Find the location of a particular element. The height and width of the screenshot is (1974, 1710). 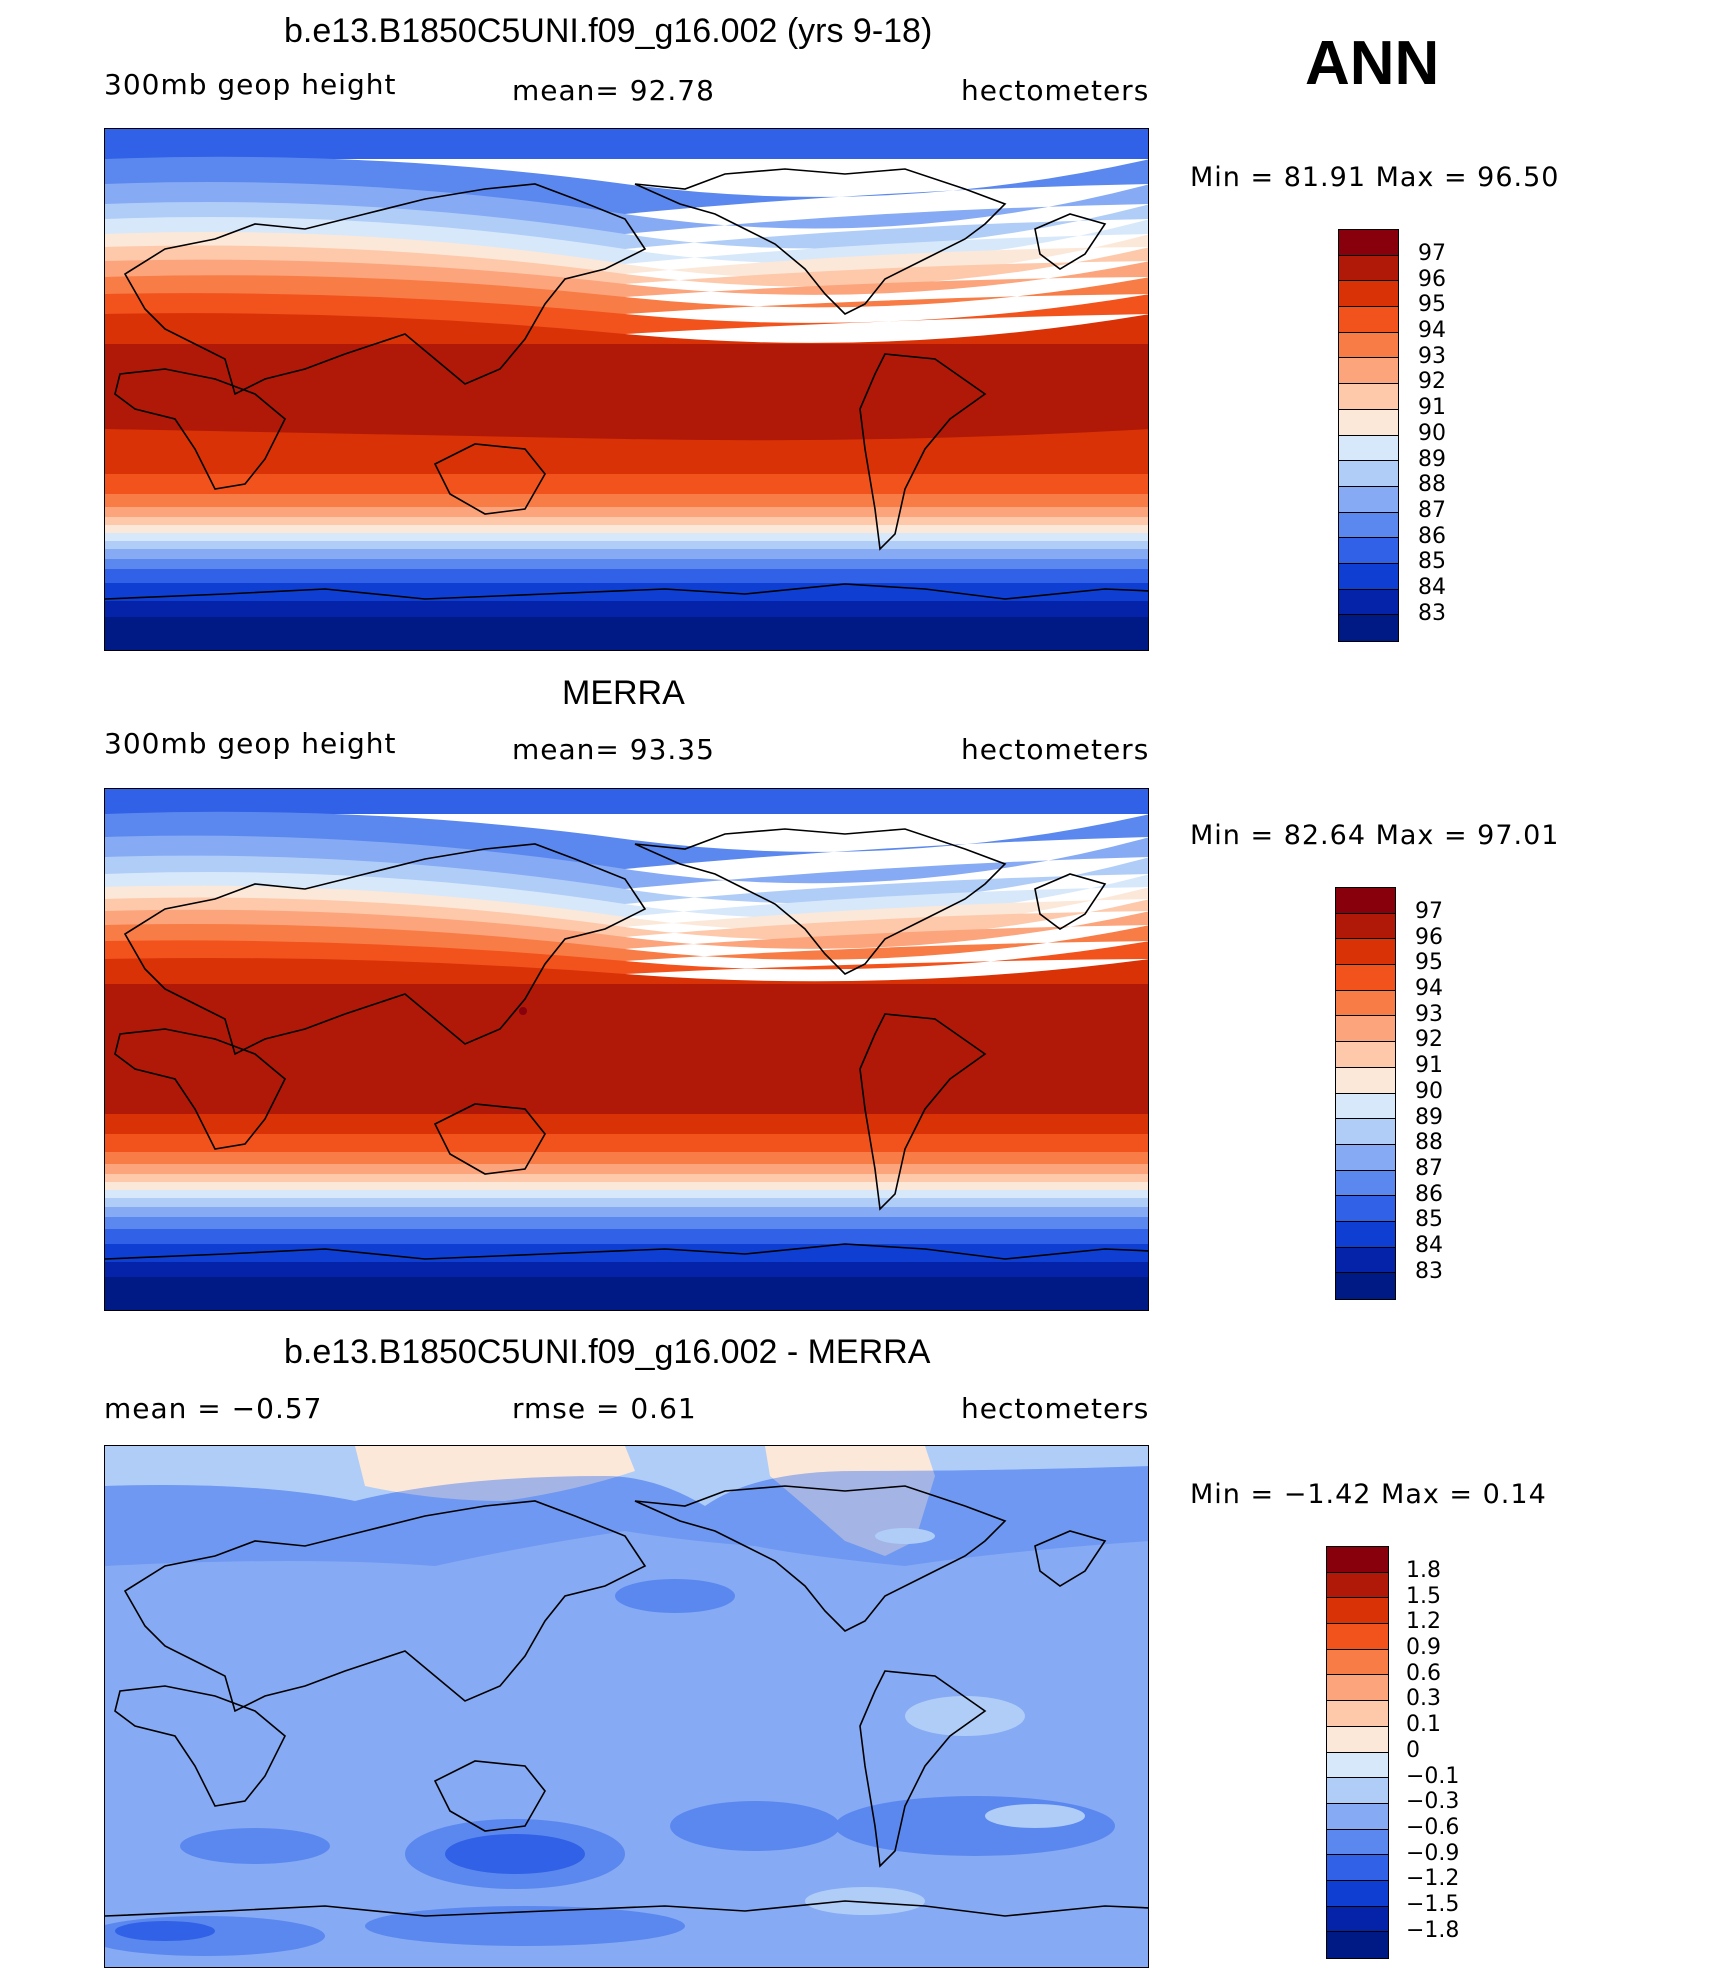

panel-3-right-label: hectometers is located at coordinates (1055, 1408).